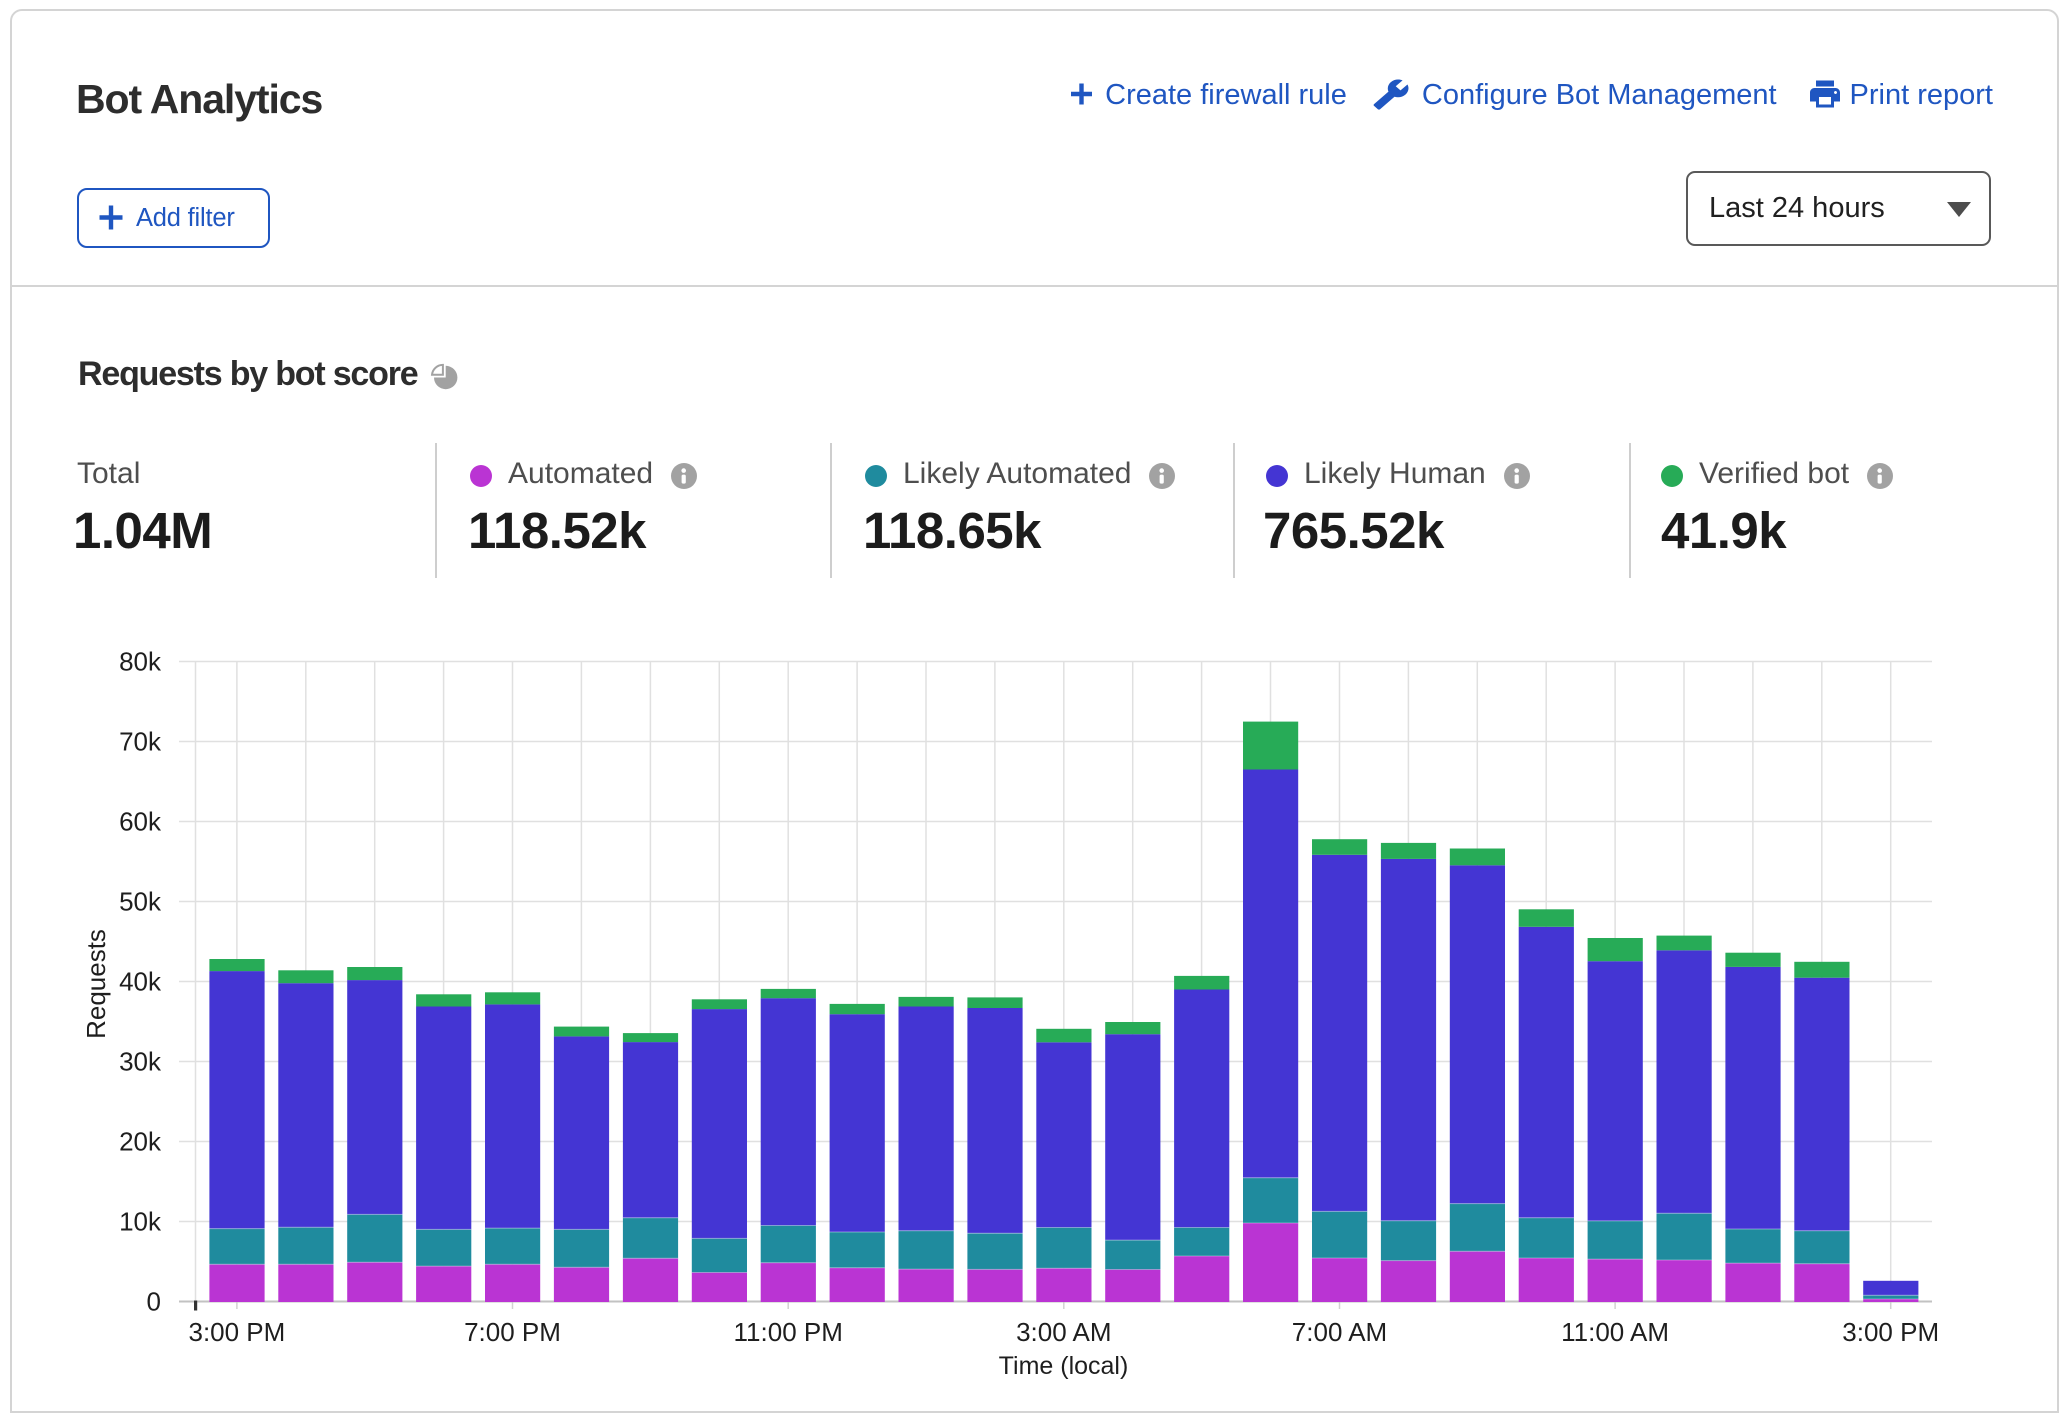  Describe the element at coordinates (140, 1142) in the screenshot. I see `svg-text: 20k` at that location.